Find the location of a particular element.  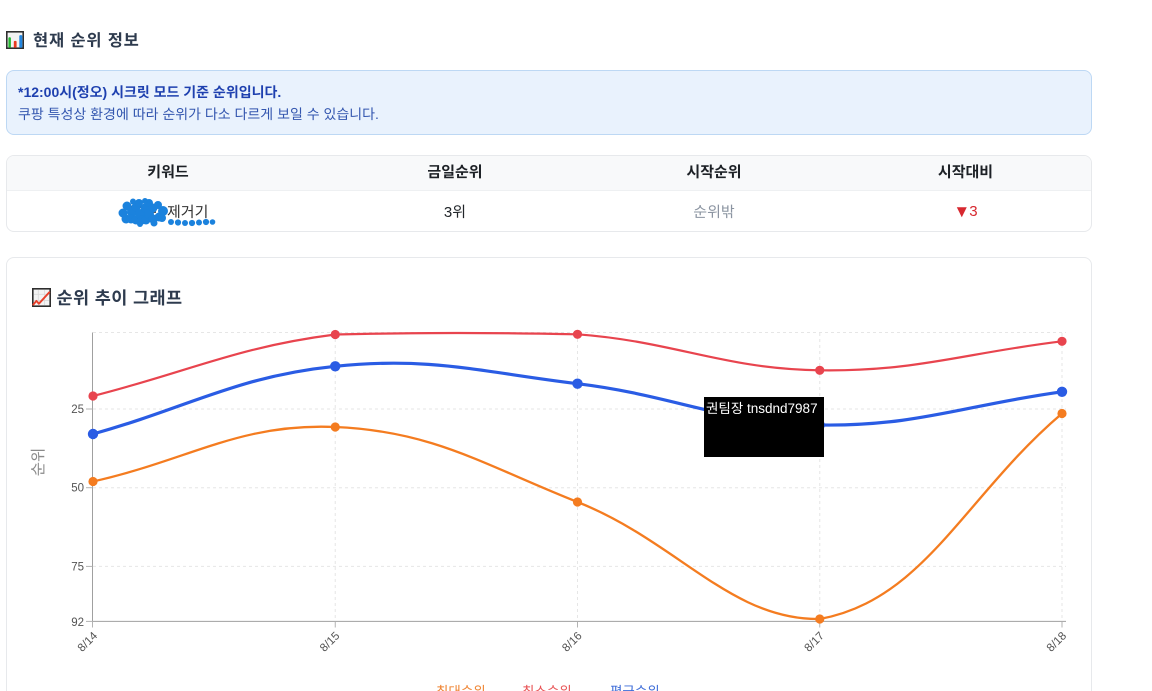

svg-text: 25 is located at coordinates (77, 410).